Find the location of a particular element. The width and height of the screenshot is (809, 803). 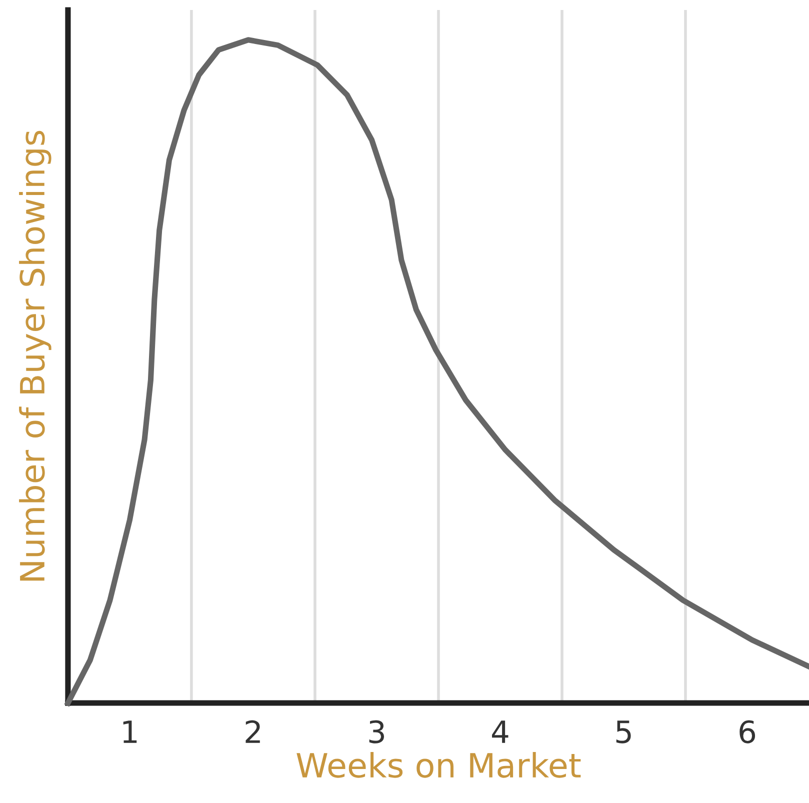

x-tick-label: 2 is located at coordinates (253, 731).